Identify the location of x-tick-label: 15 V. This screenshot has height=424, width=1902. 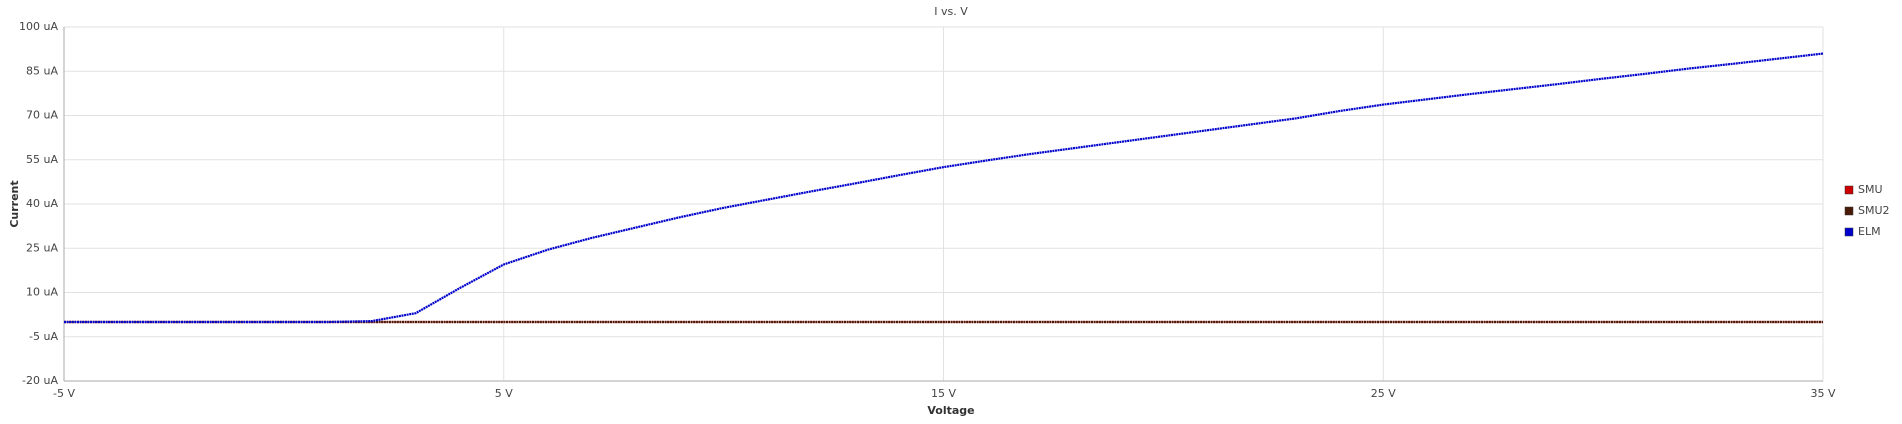
(943, 393).